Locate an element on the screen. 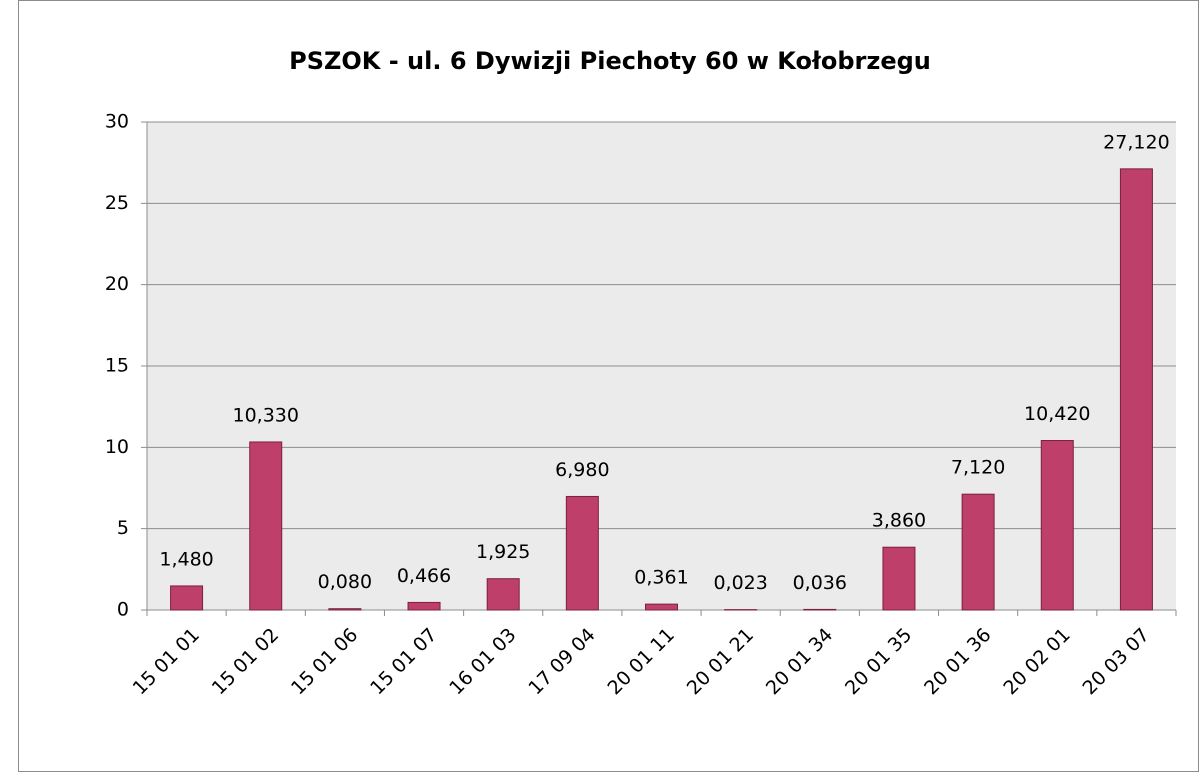  value-label: 1,480 is located at coordinates (186, 559).